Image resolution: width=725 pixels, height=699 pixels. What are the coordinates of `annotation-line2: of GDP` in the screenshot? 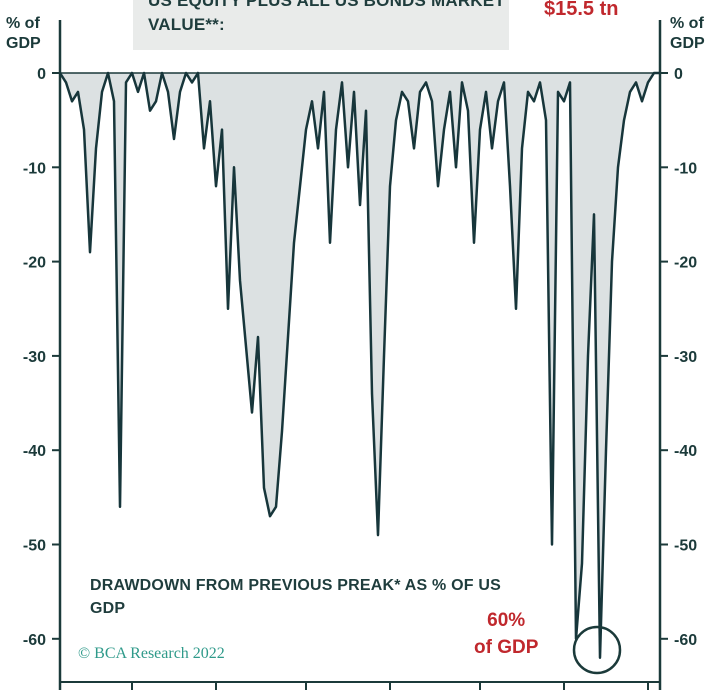 It's located at (506, 647).